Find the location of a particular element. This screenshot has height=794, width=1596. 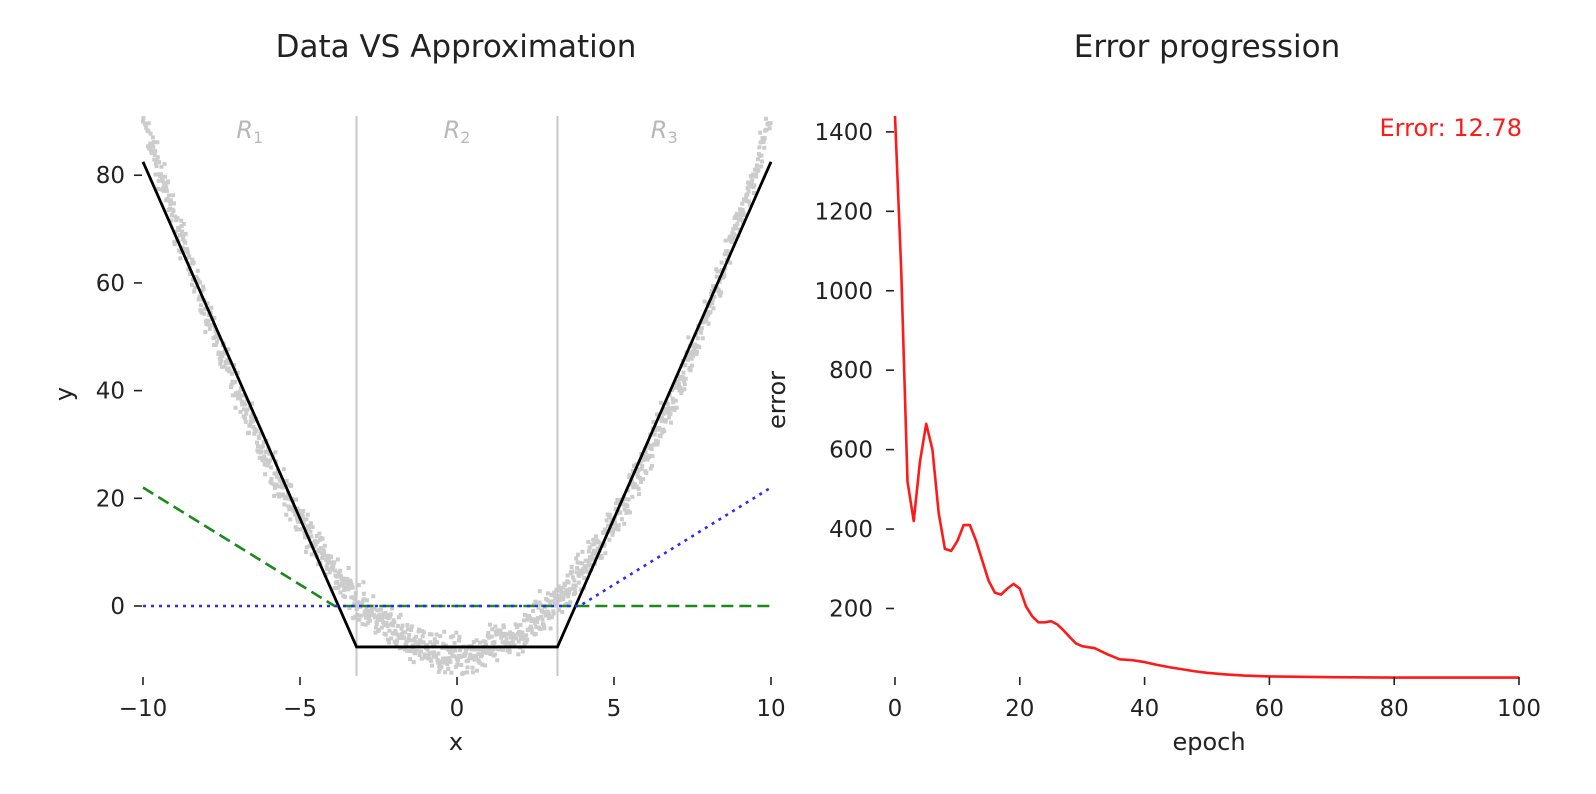

x-axis-label: epoch is located at coordinates (1208, 742).